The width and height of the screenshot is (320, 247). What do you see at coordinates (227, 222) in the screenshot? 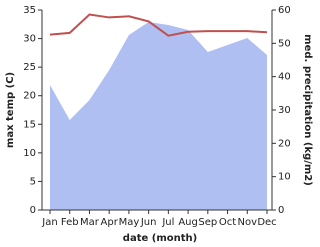
I see `x-tick-label: Oct` at bounding box center [227, 222].